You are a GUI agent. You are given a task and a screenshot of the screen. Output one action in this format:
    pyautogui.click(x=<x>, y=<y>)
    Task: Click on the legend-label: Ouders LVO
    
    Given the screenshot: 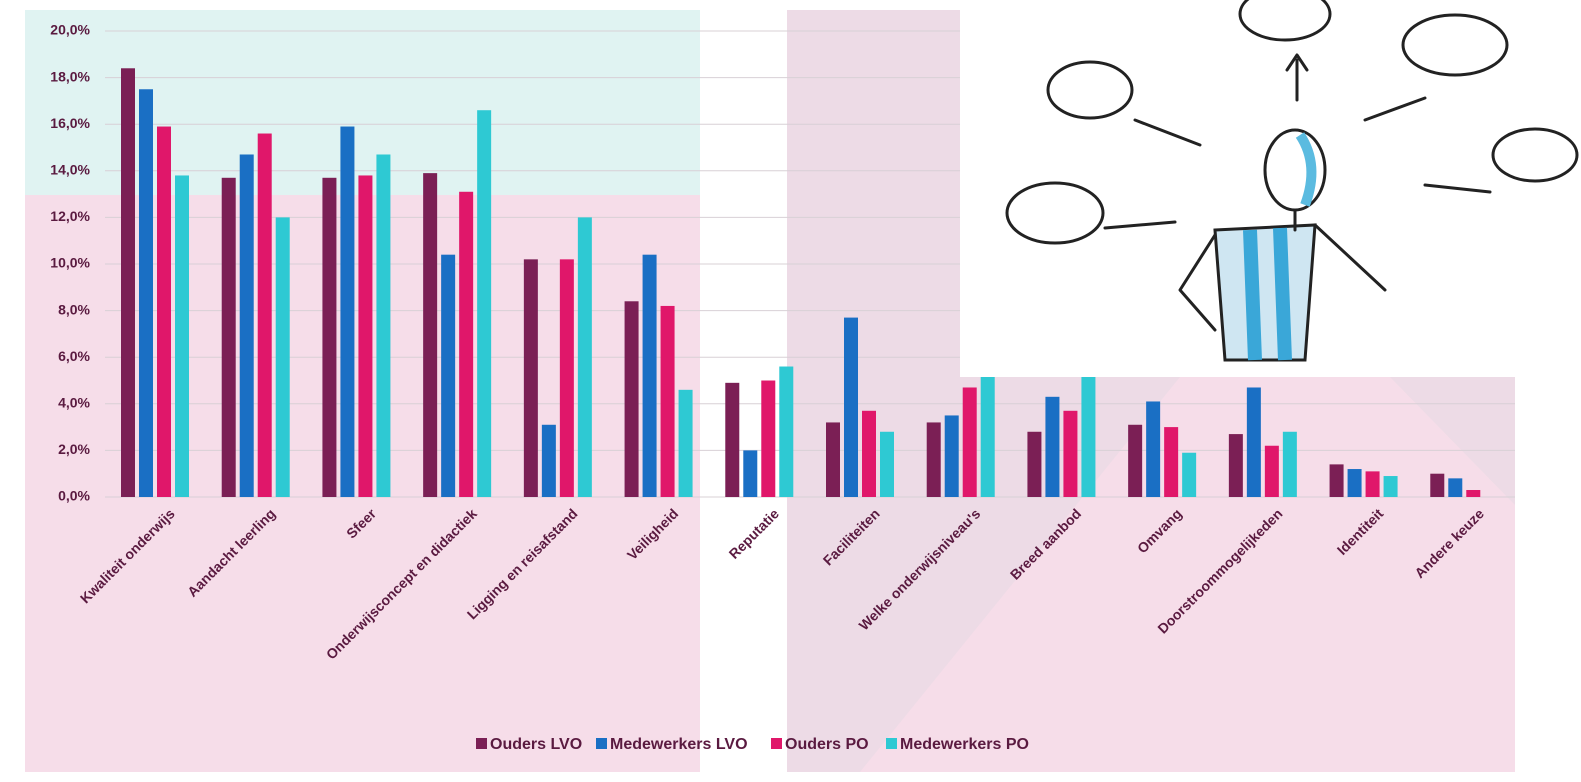 What is the action you would take?
    pyautogui.click(x=536, y=744)
    